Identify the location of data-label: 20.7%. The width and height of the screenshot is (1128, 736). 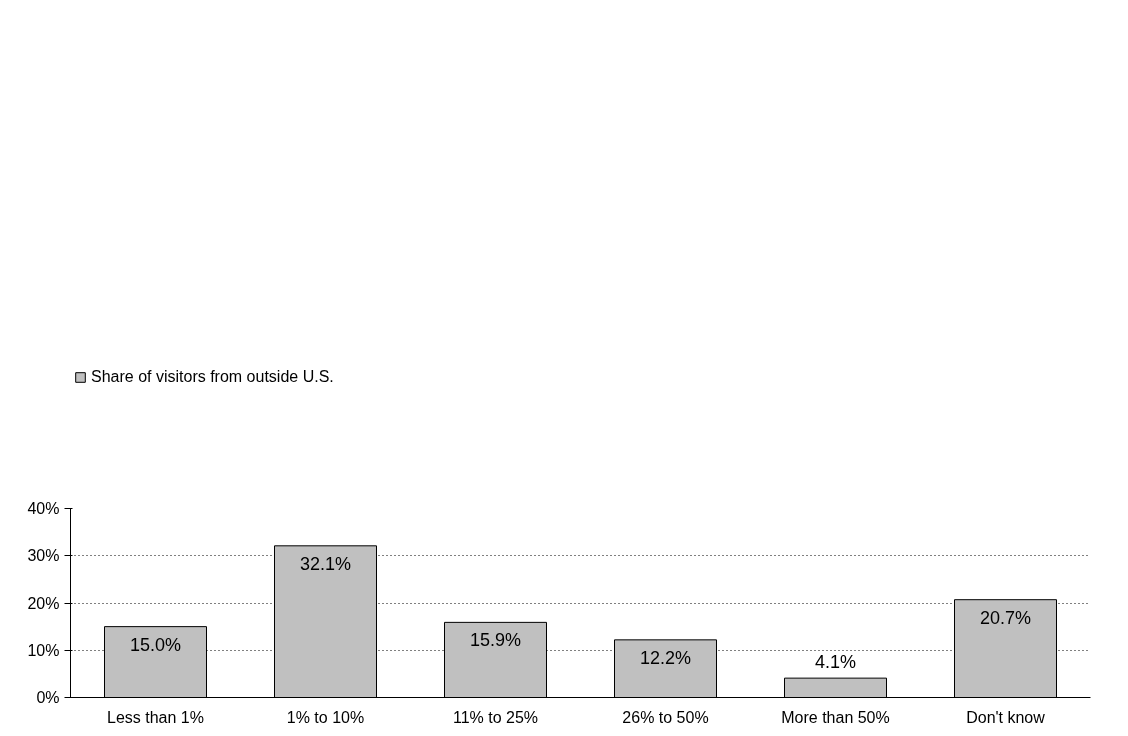
(1005, 617).